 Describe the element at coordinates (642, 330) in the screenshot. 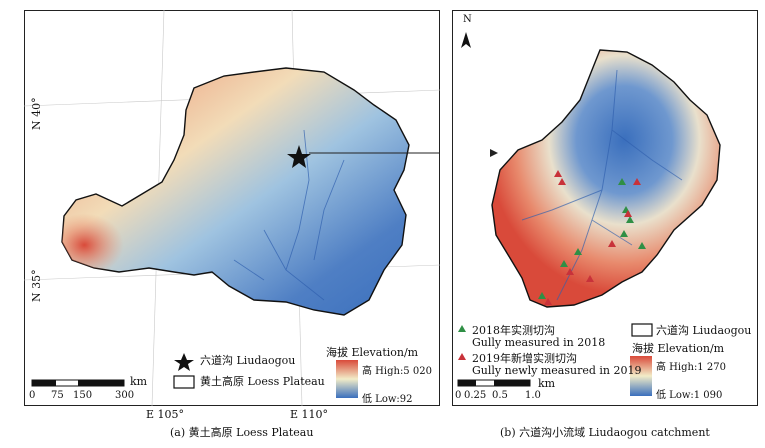

I see `legend-catchment-swatch` at that location.